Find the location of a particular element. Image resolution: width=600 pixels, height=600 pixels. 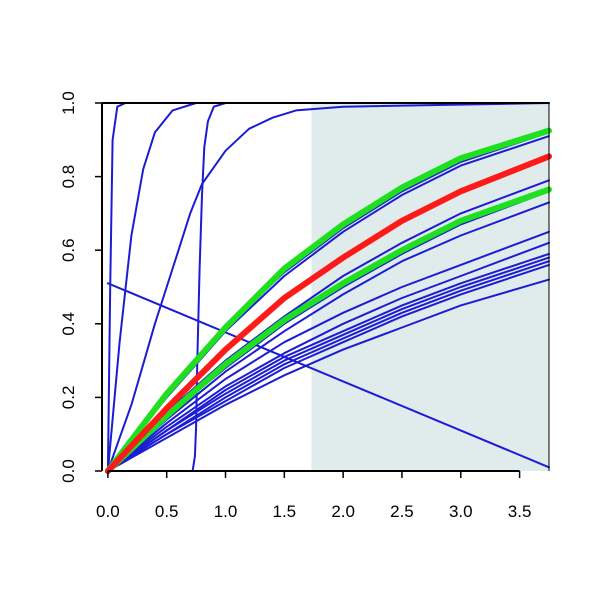

x-tick-label: 2.0 is located at coordinates (343, 511).